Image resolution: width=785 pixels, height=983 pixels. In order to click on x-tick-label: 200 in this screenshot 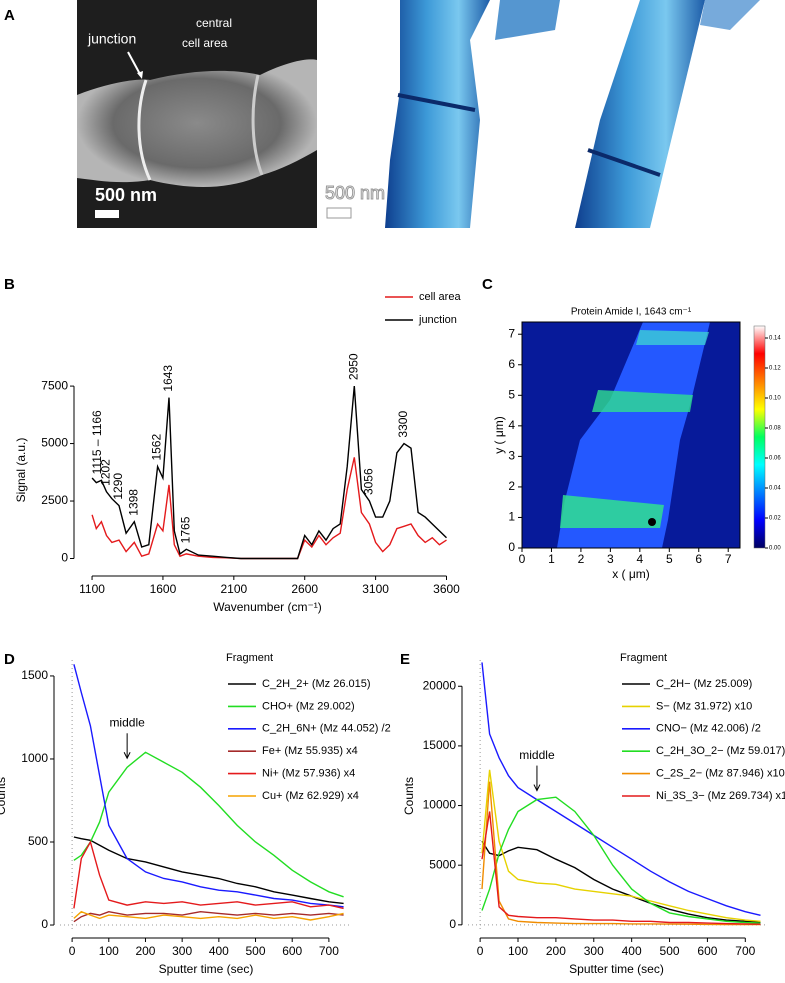, I will do `click(556, 951)`.